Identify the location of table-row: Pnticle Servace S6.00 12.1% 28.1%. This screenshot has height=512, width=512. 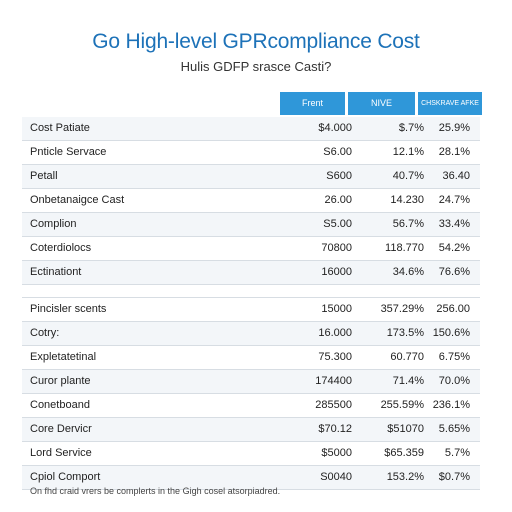
(251, 153).